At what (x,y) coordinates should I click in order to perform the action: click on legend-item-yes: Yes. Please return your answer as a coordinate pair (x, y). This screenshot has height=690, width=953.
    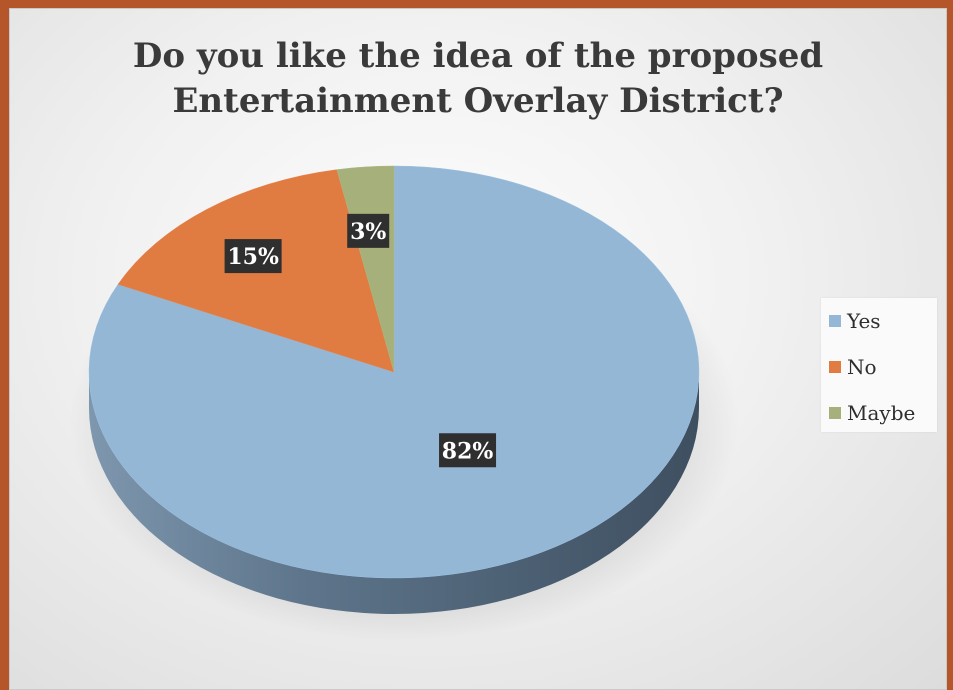
    Looking at the image, I should click on (879, 321).